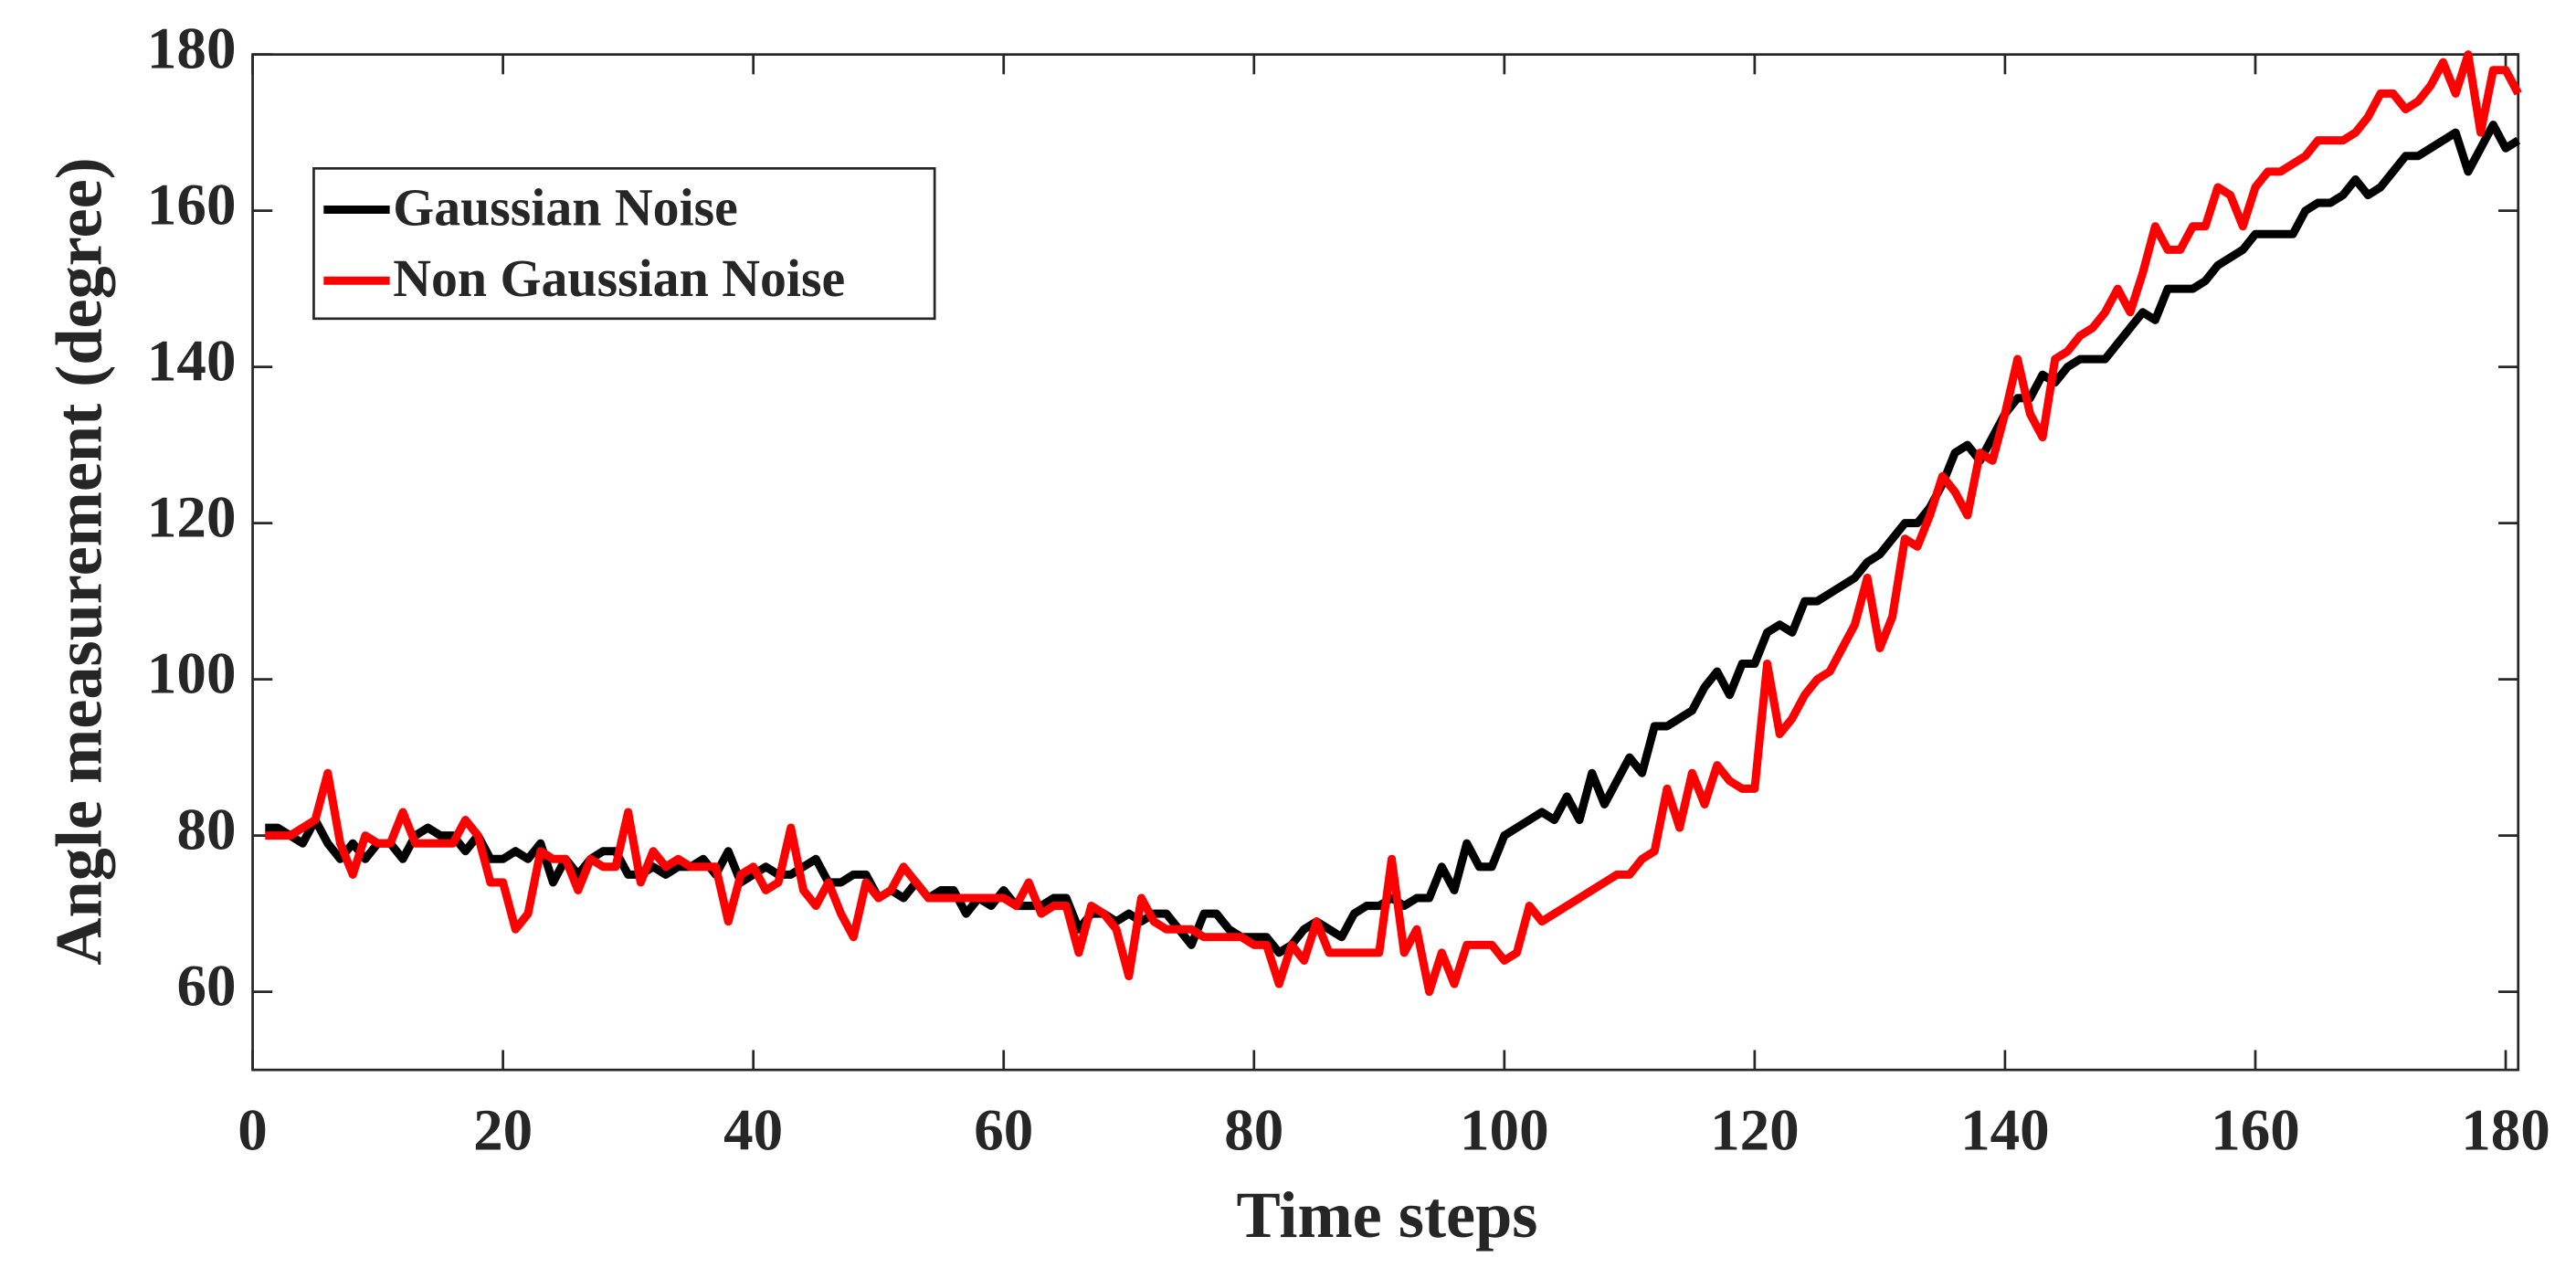 This screenshot has height=1268, width=2576. Describe the element at coordinates (753, 1130) in the screenshot. I see `x-tick-label: 40` at that location.